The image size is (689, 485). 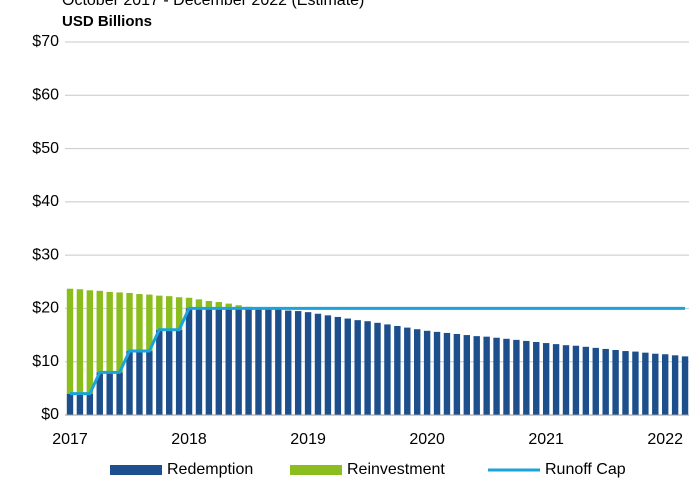 What do you see at coordinates (665, 439) in the screenshot?
I see `x-tick-label: 2022` at bounding box center [665, 439].